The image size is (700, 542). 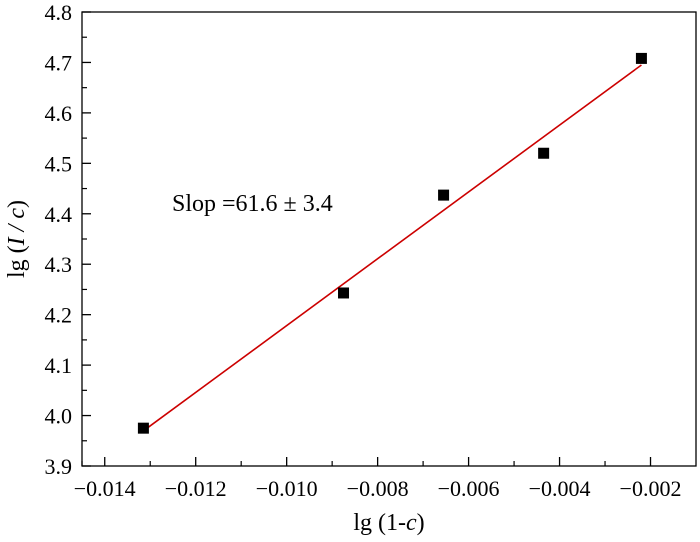 I want to click on x-tick-label: −0.004, so click(x=560, y=488).